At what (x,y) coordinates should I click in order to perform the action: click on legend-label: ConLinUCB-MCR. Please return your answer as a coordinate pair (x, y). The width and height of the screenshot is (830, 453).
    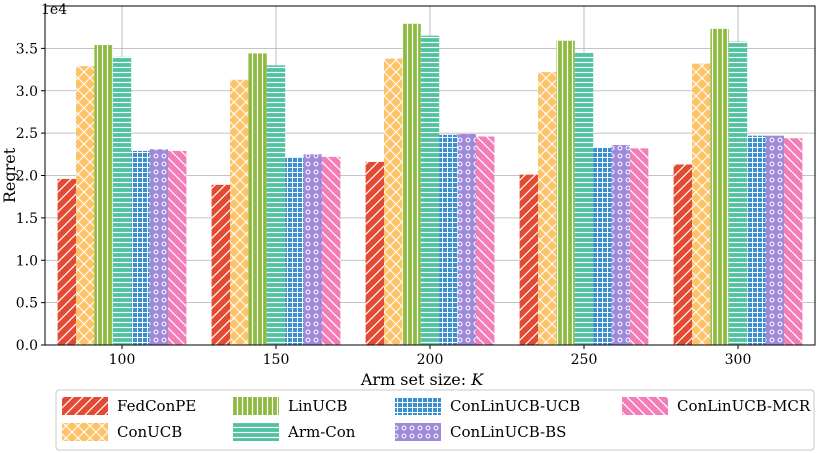
    Looking at the image, I should click on (744, 406).